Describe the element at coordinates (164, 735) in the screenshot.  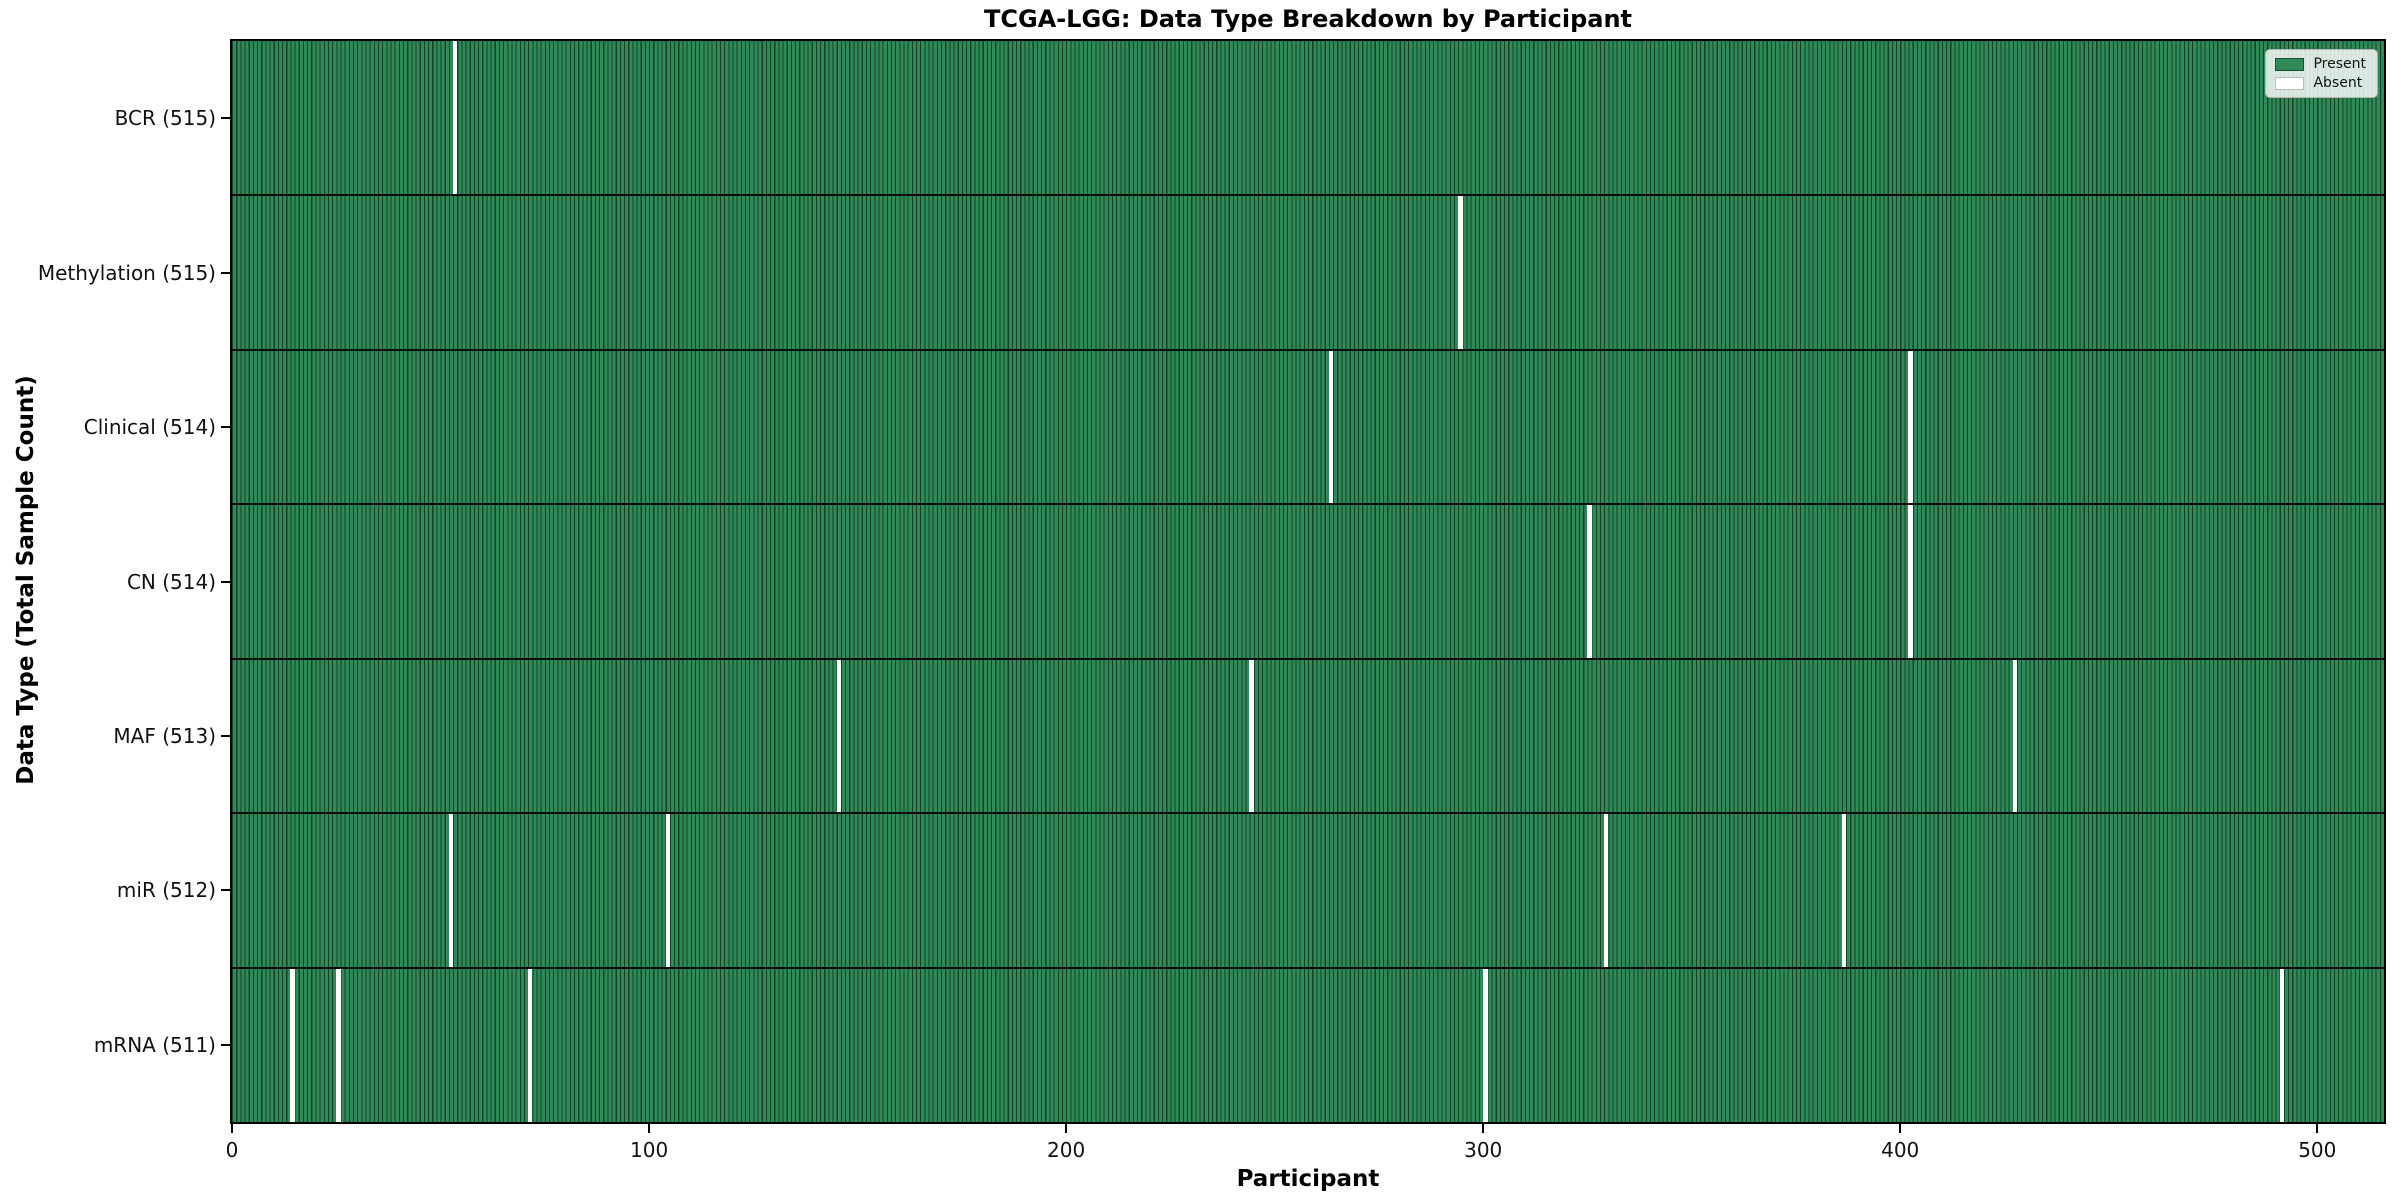
I see `y-tick-label-MAF: MAF (513)` at that location.